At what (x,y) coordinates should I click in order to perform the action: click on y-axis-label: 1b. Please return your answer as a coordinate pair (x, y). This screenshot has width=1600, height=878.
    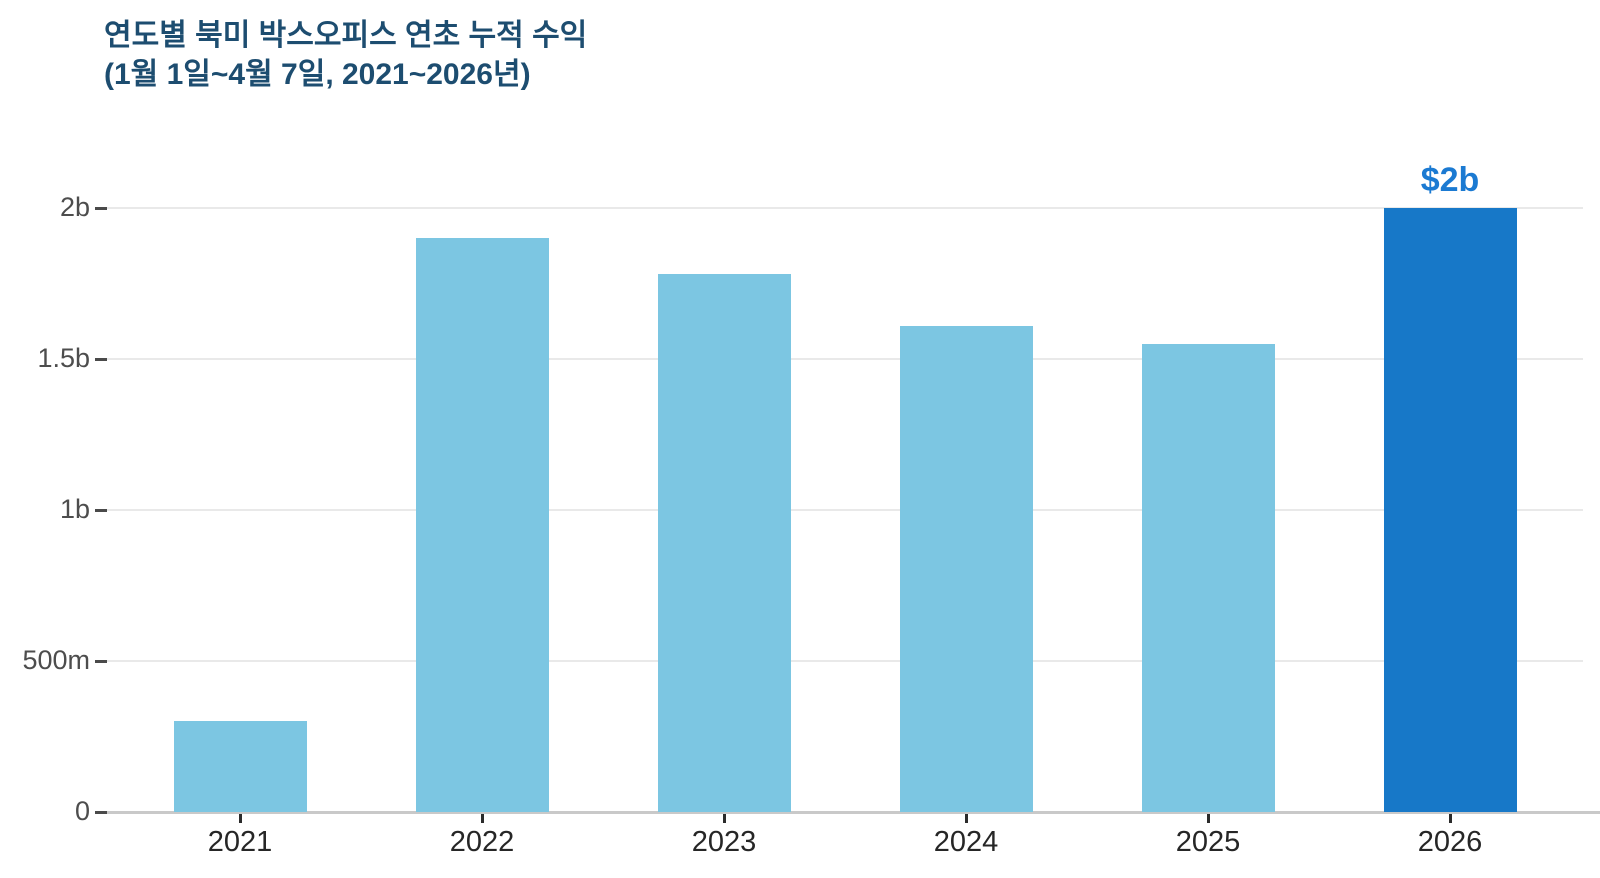
    Looking at the image, I should click on (74, 509).